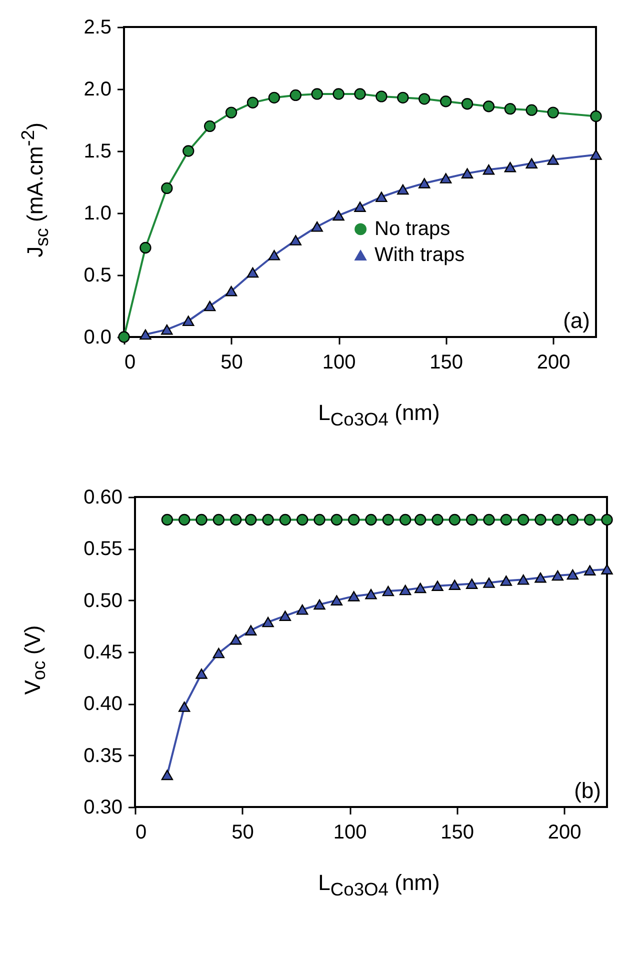 This screenshot has height=962, width=624. Describe the element at coordinates (98, 89) in the screenshot. I see `y-tick-label: 2.0` at that location.